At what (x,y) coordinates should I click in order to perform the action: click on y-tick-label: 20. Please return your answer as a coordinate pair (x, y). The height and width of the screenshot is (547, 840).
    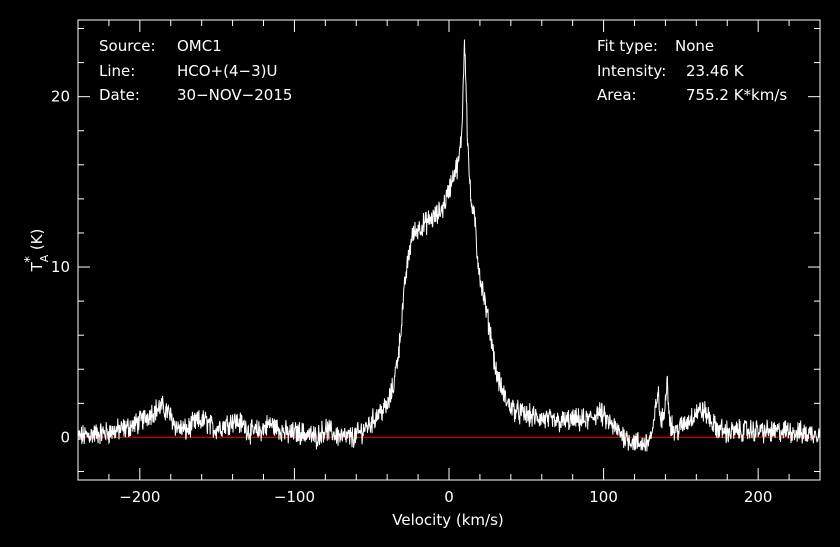
    Looking at the image, I should click on (60, 97).